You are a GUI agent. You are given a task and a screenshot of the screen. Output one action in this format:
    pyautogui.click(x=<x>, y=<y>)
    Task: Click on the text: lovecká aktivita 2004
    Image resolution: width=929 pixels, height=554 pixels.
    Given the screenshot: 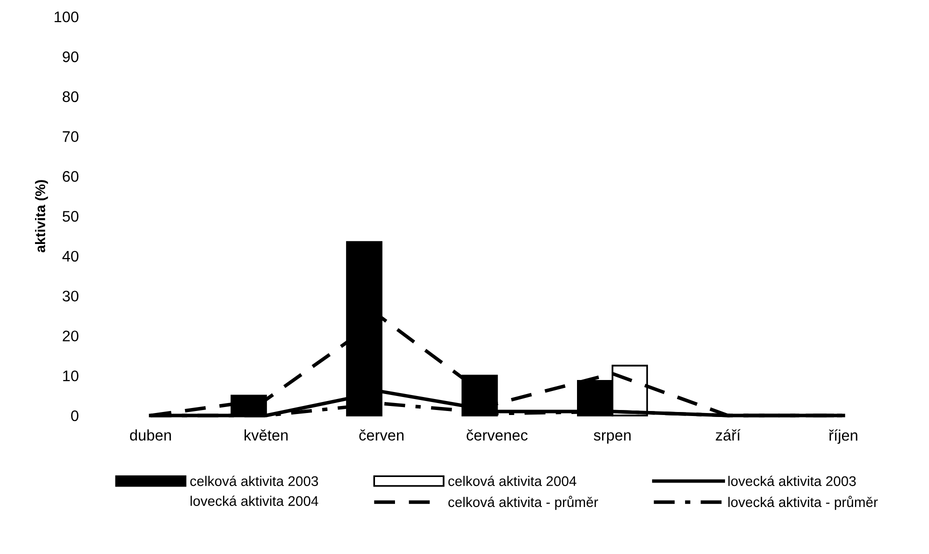 What is the action you would take?
    pyautogui.click(x=254, y=501)
    